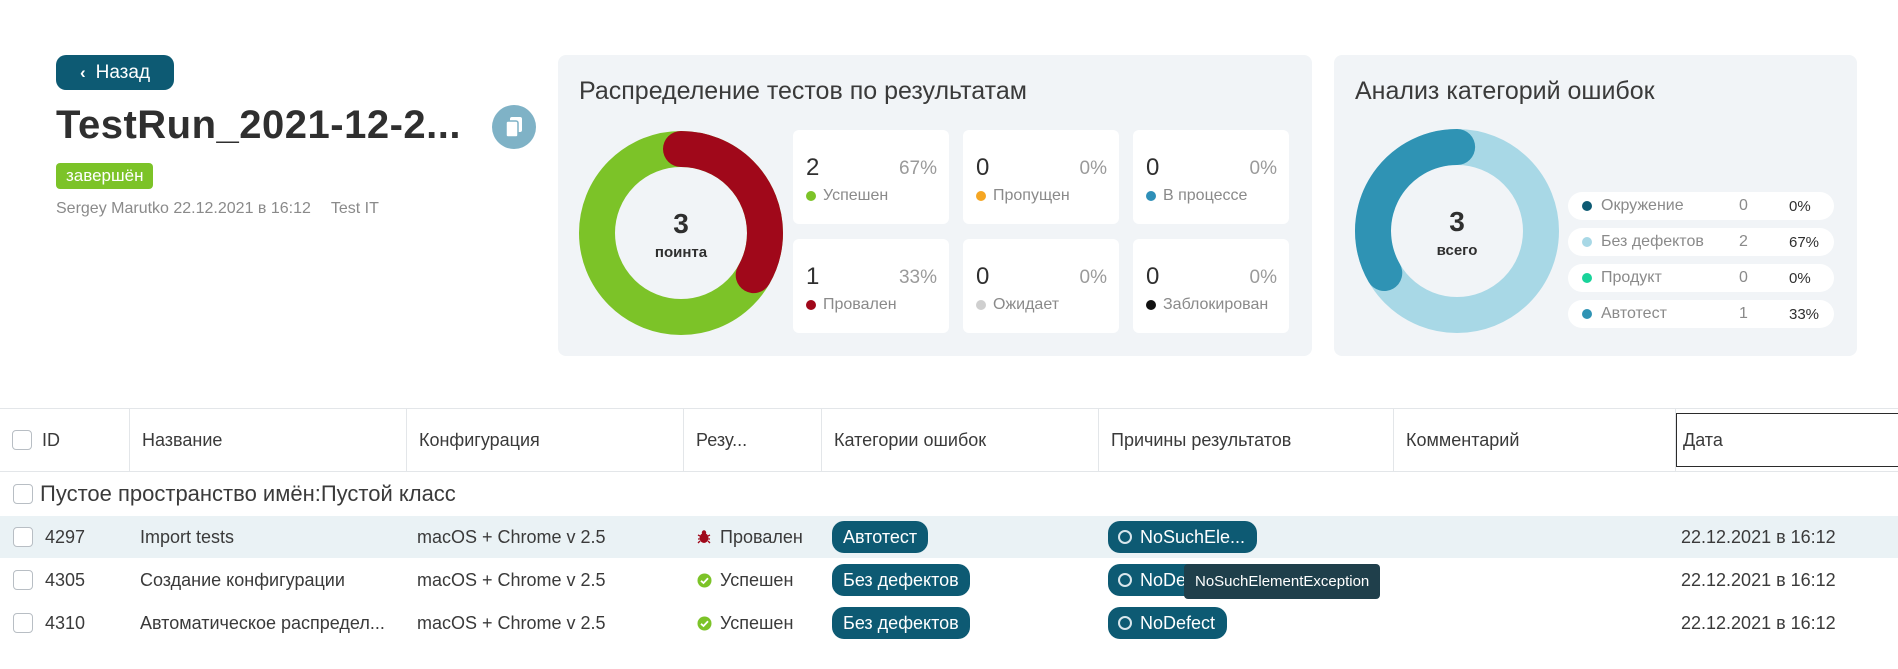  Describe the element at coordinates (1642, 205) in the screenshot. I see `legend-label: Окружение` at that location.